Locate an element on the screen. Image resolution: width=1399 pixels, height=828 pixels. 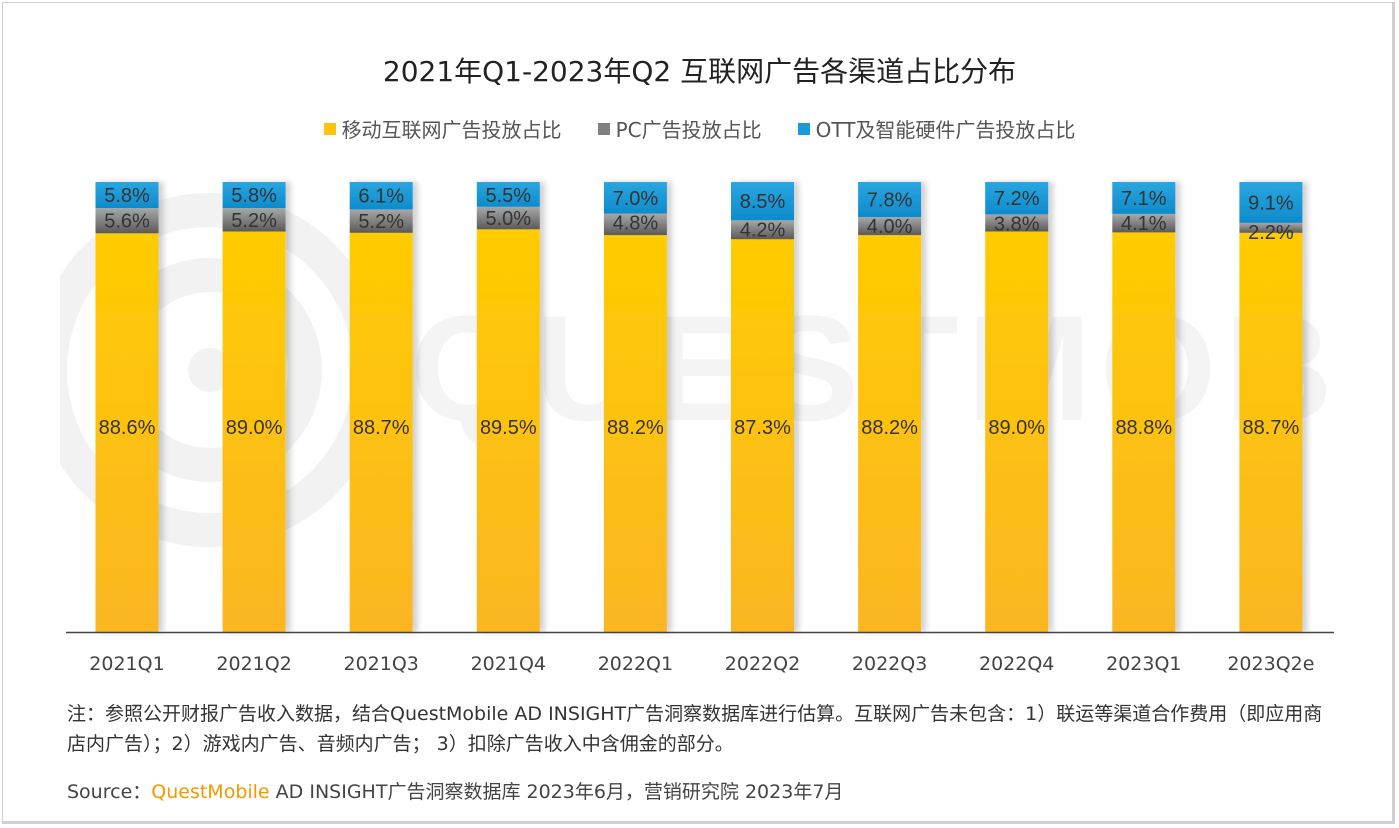
legend-swatch-pc is located at coordinates (603, 128).